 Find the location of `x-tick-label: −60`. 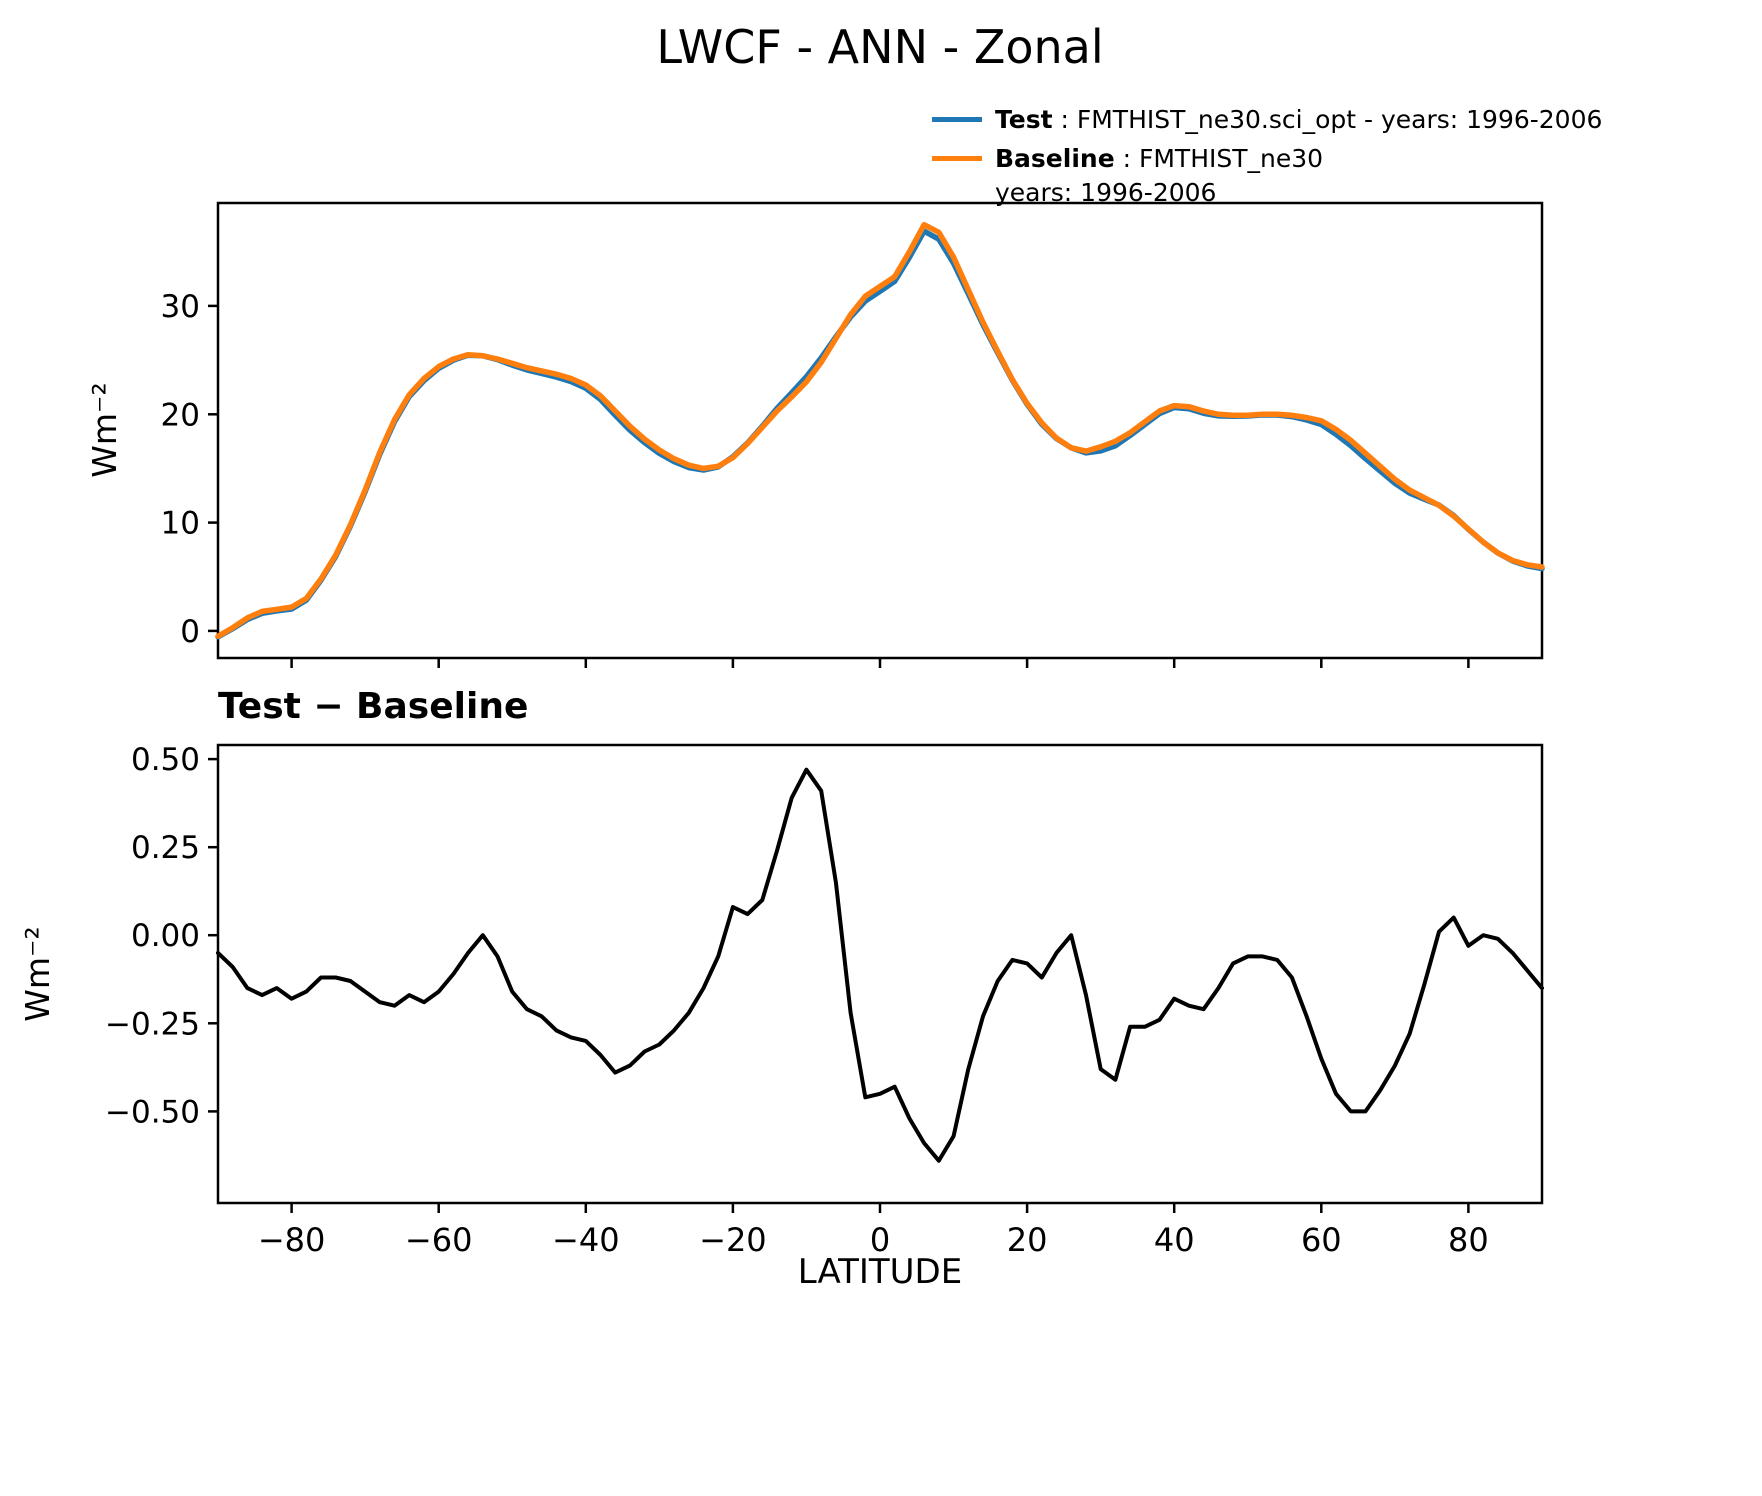

x-tick-label: −60 is located at coordinates (439, 1240).